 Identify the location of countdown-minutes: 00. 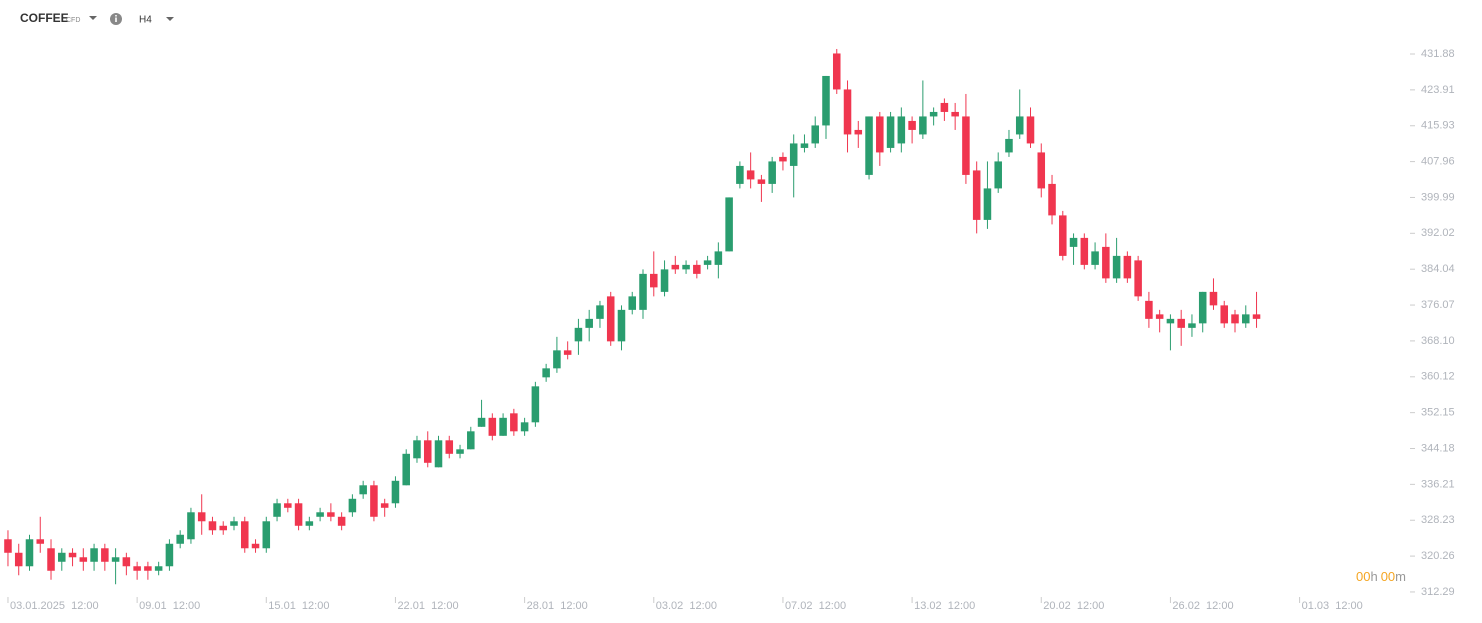
(1388, 576).